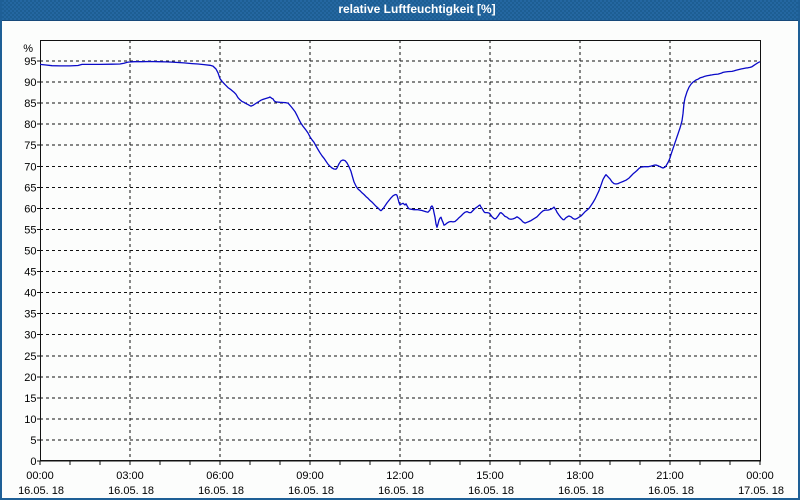  I want to click on svg-text: 35, so click(30, 315).